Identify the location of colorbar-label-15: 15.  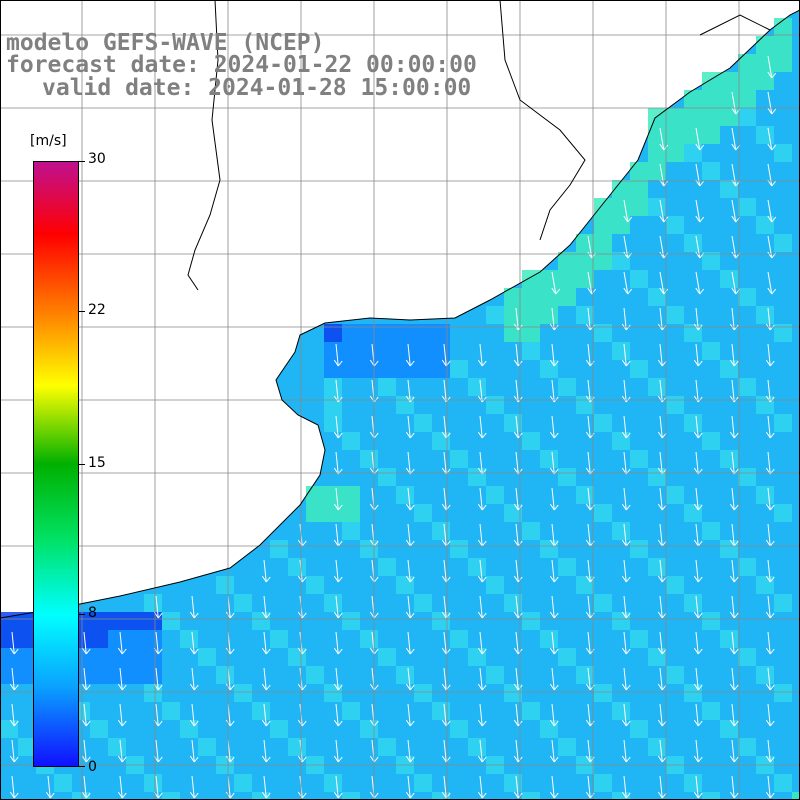
(97, 463).